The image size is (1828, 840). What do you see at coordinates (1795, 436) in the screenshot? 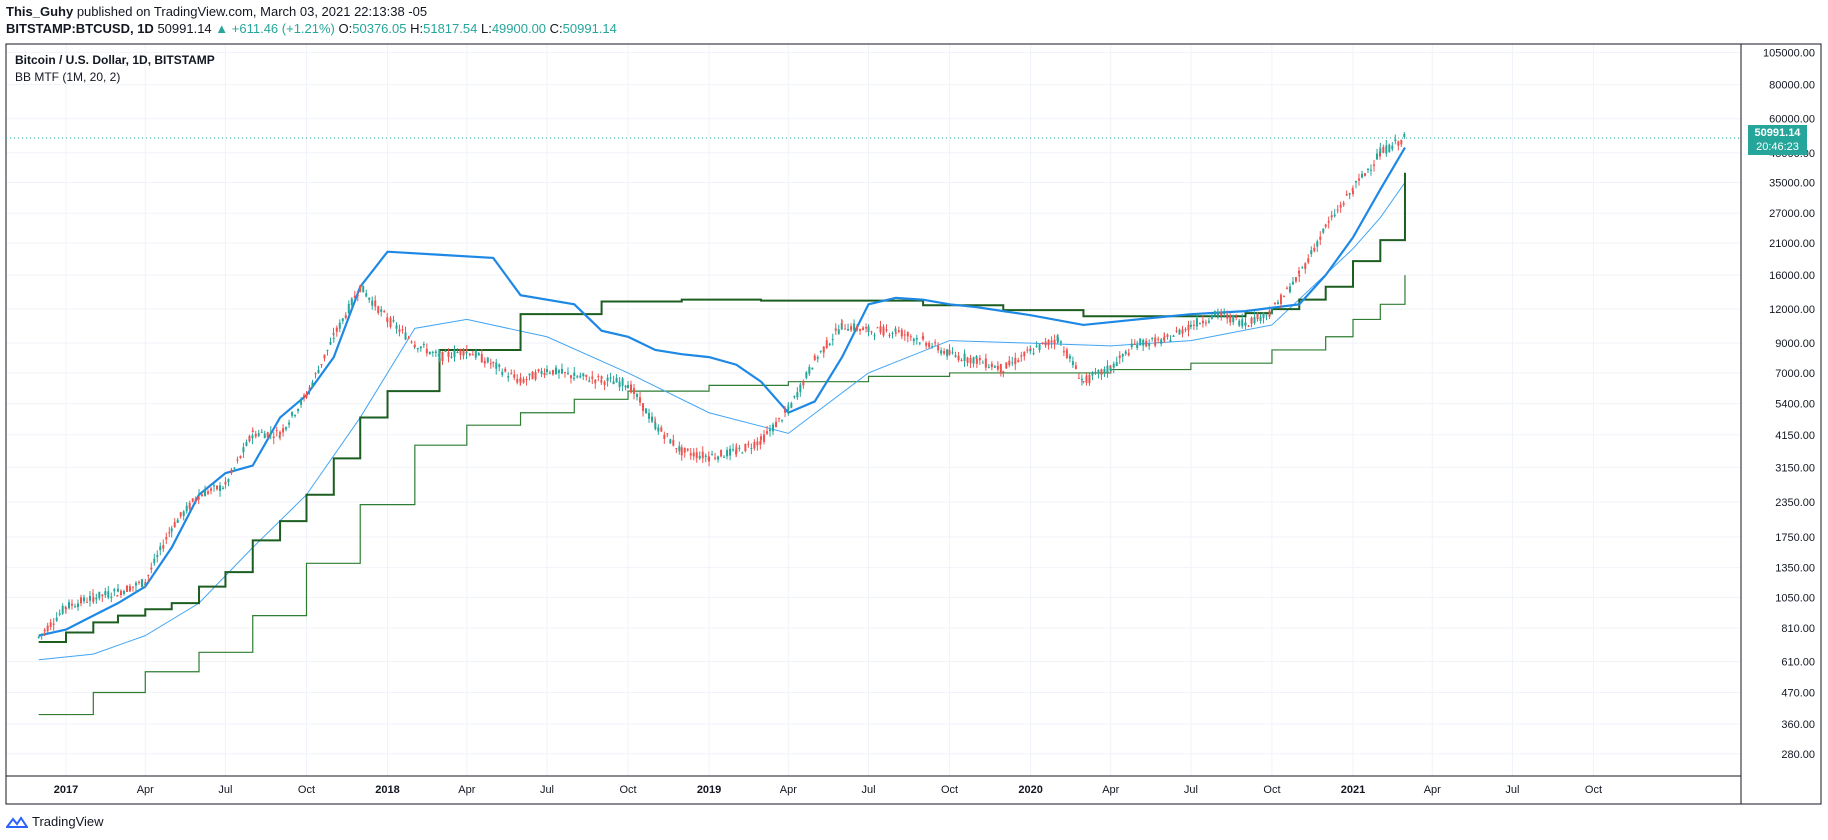
I see `y-tick-label: 4150.00` at bounding box center [1795, 436].